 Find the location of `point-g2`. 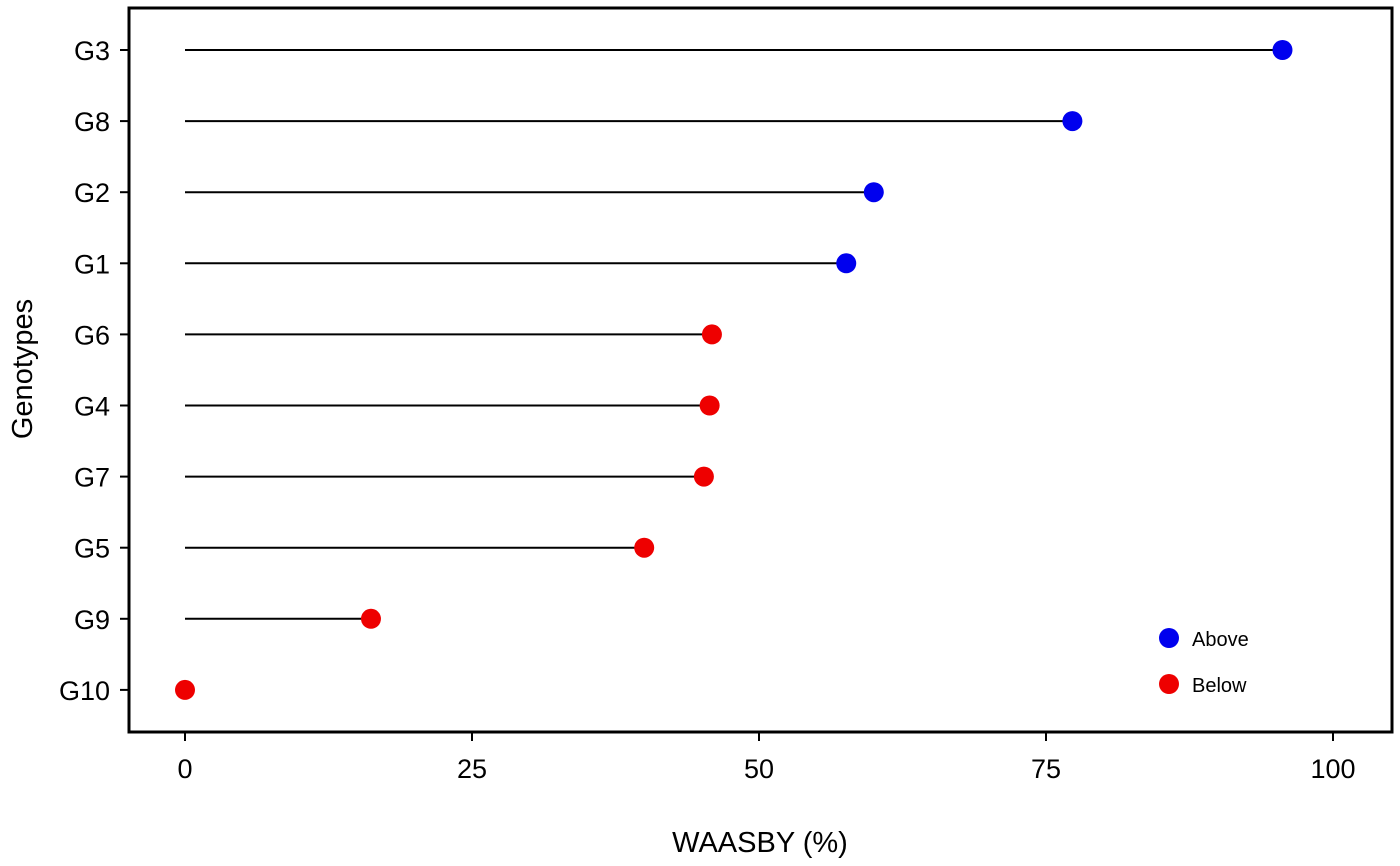

point-g2 is located at coordinates (873, 192).